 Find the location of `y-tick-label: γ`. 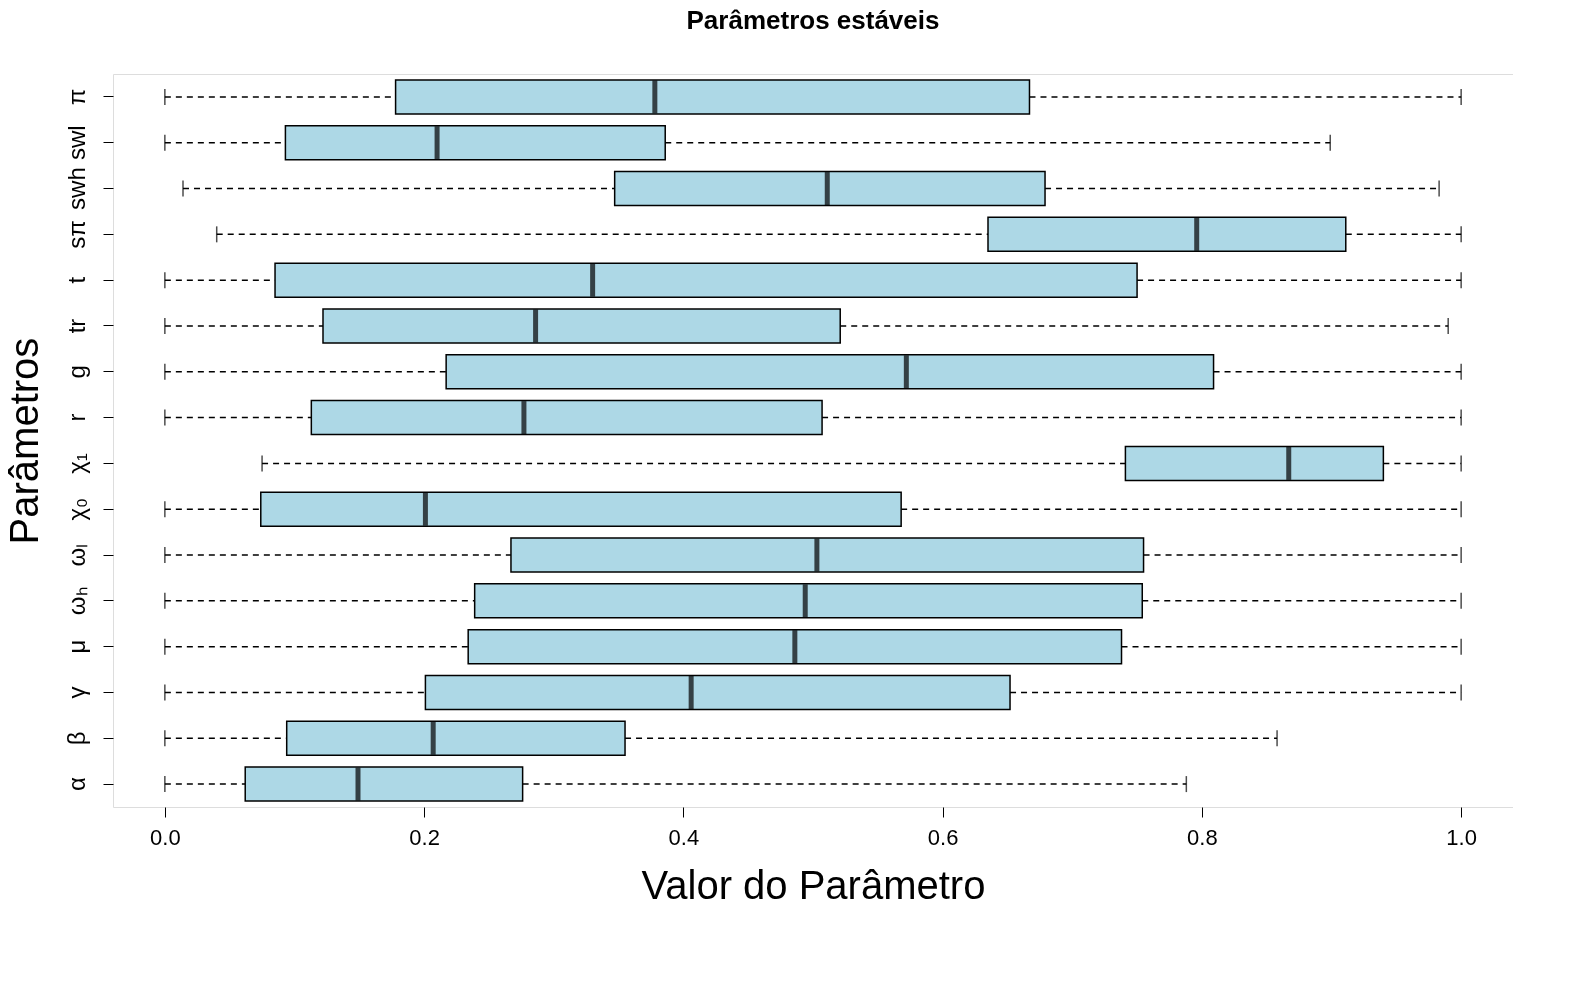

y-tick-label: γ is located at coordinates (76, 692).